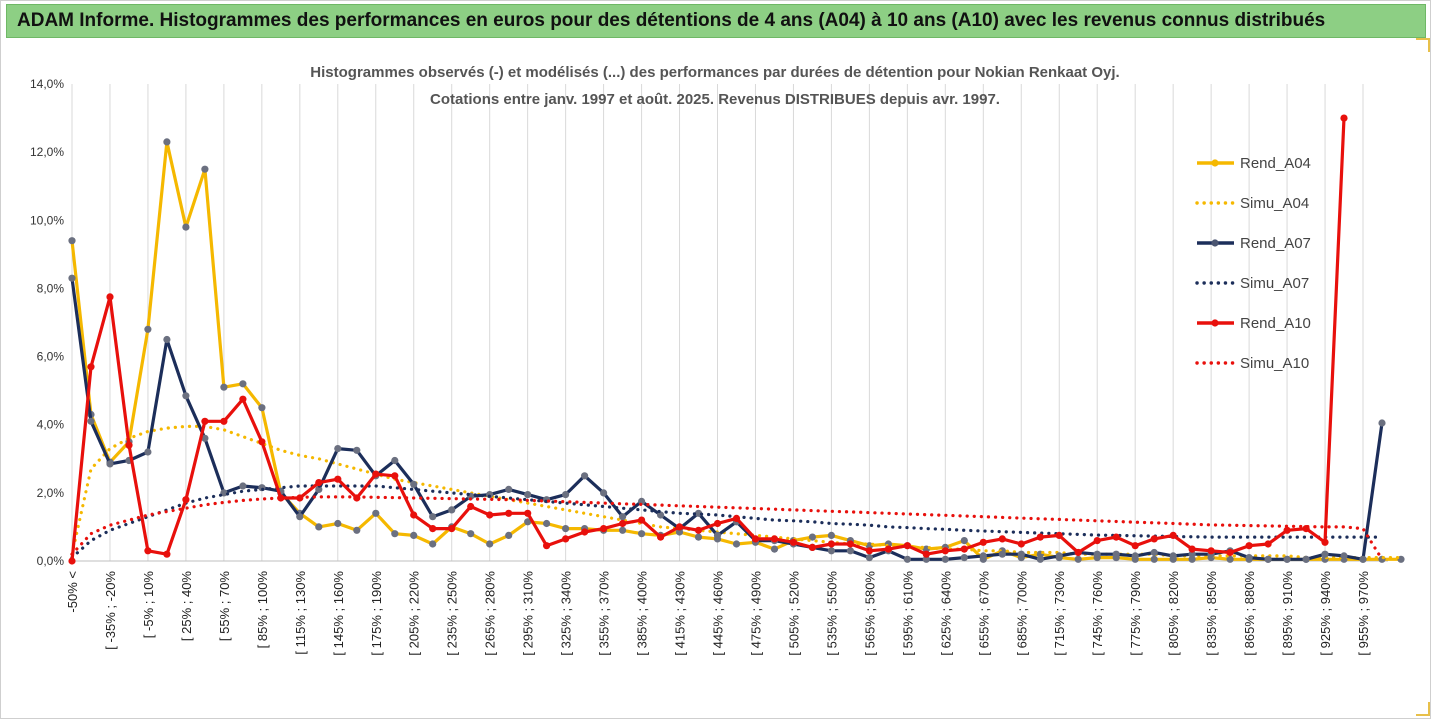 Image resolution: width=1431 pixels, height=719 pixels. Describe the element at coordinates (490, 613) in the screenshot. I see `x-tick-label: [ 265% ; 280%` at that location.